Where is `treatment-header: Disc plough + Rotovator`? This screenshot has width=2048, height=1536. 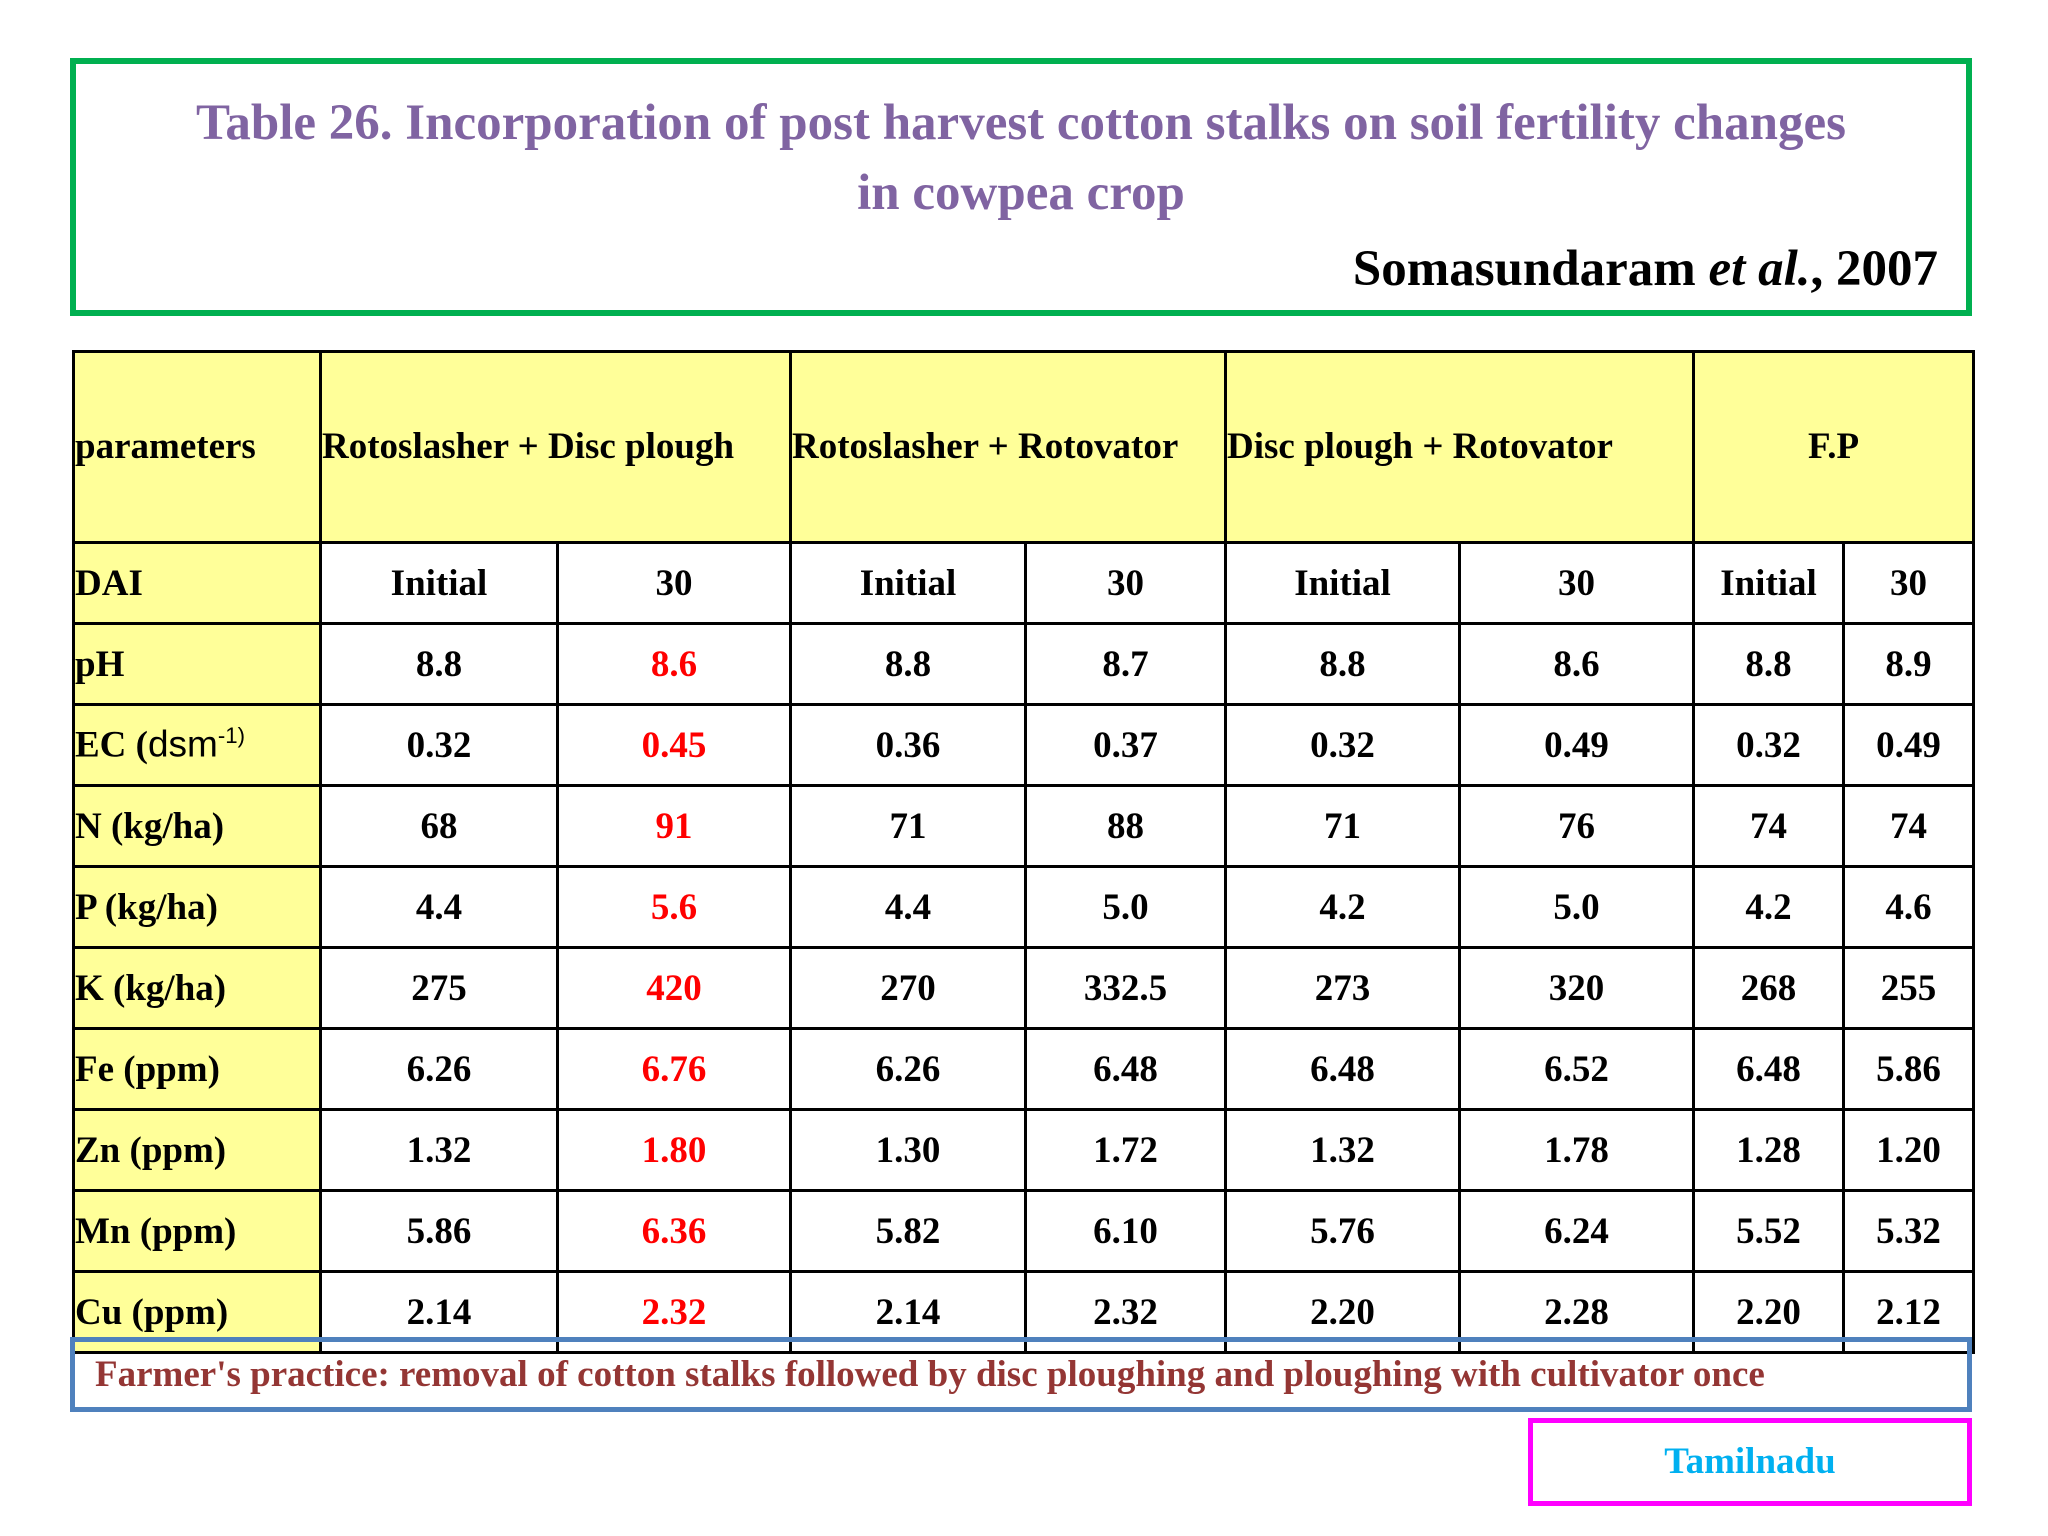
treatment-header: Disc plough + Rotovator is located at coordinates (1460, 447).